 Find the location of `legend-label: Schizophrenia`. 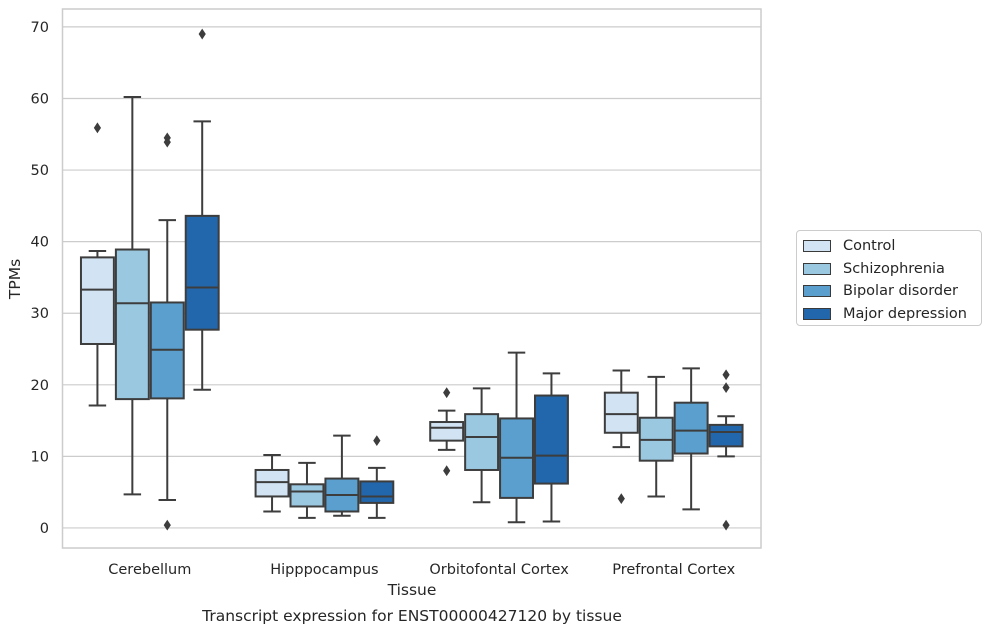

legend-label: Schizophrenia is located at coordinates (894, 268).